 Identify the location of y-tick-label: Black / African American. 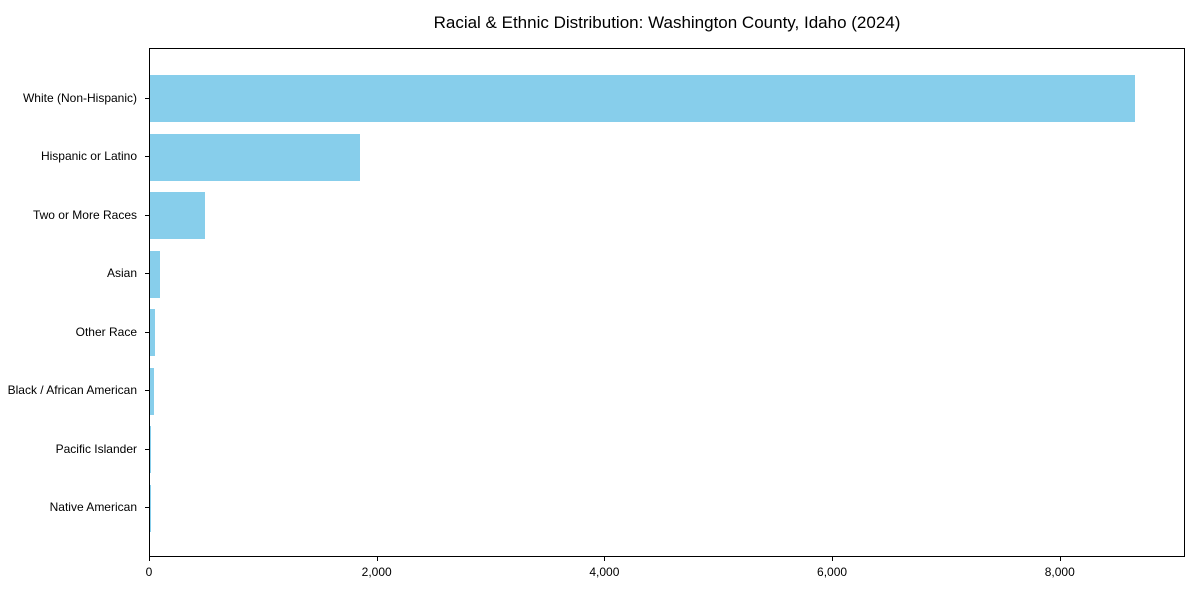
(72, 390).